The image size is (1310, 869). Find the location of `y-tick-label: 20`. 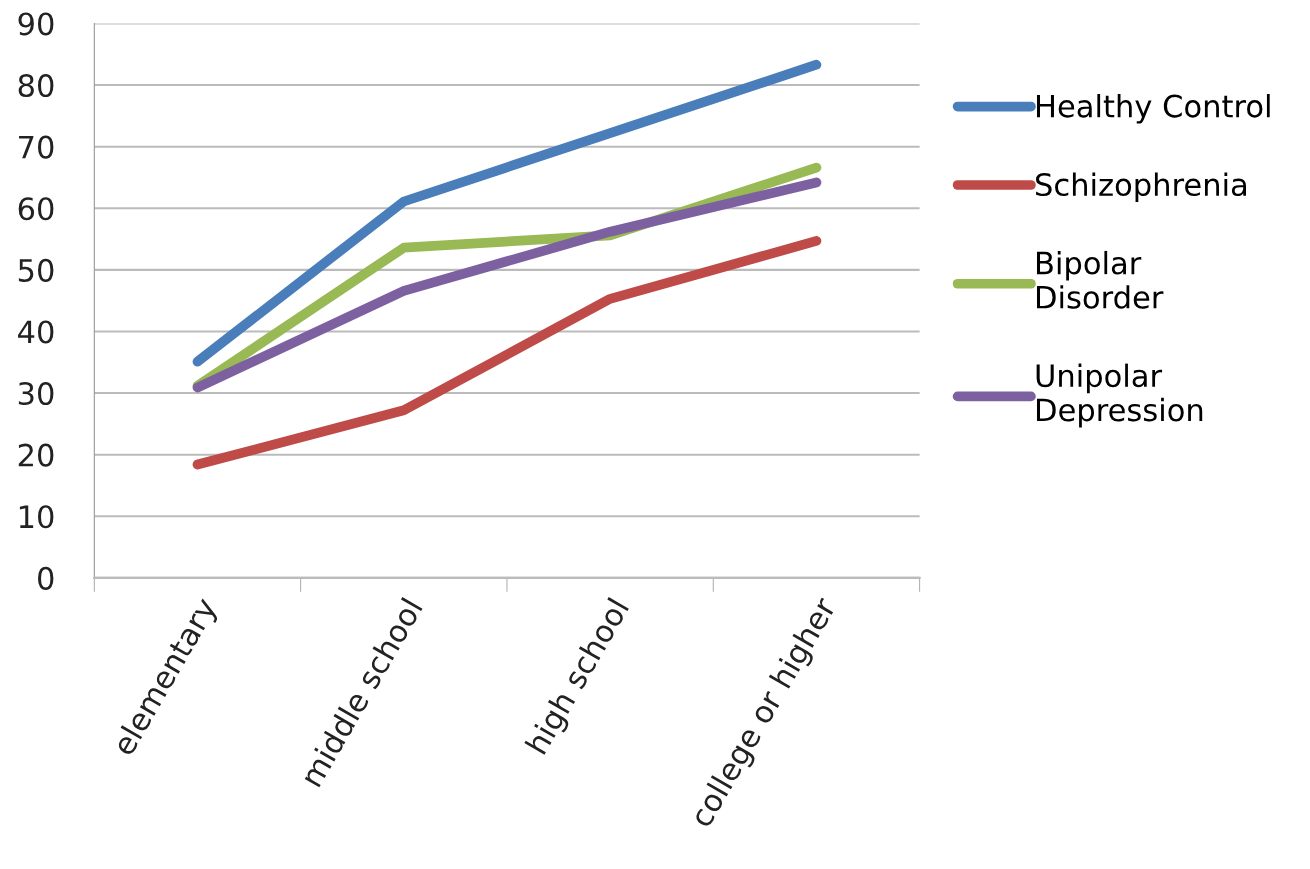

y-tick-label: 20 is located at coordinates (36, 455).